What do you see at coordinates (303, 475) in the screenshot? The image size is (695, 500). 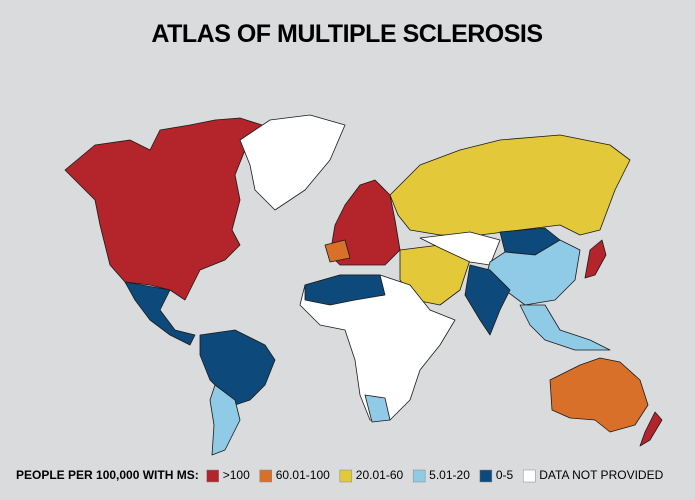 I see `legend-item-label: 60.01-100` at bounding box center [303, 475].